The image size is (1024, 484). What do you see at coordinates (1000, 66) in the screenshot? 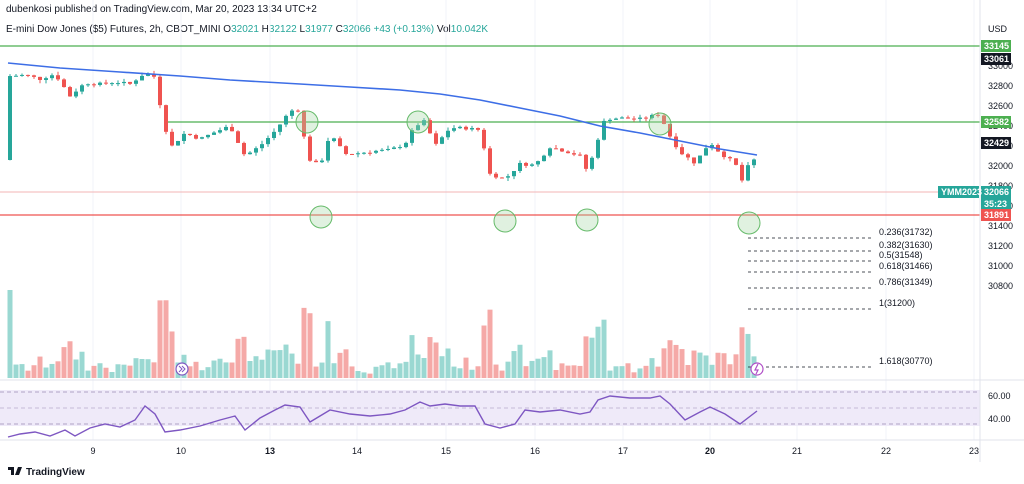
I see `price-axis-label: 33000` at bounding box center [1000, 66].